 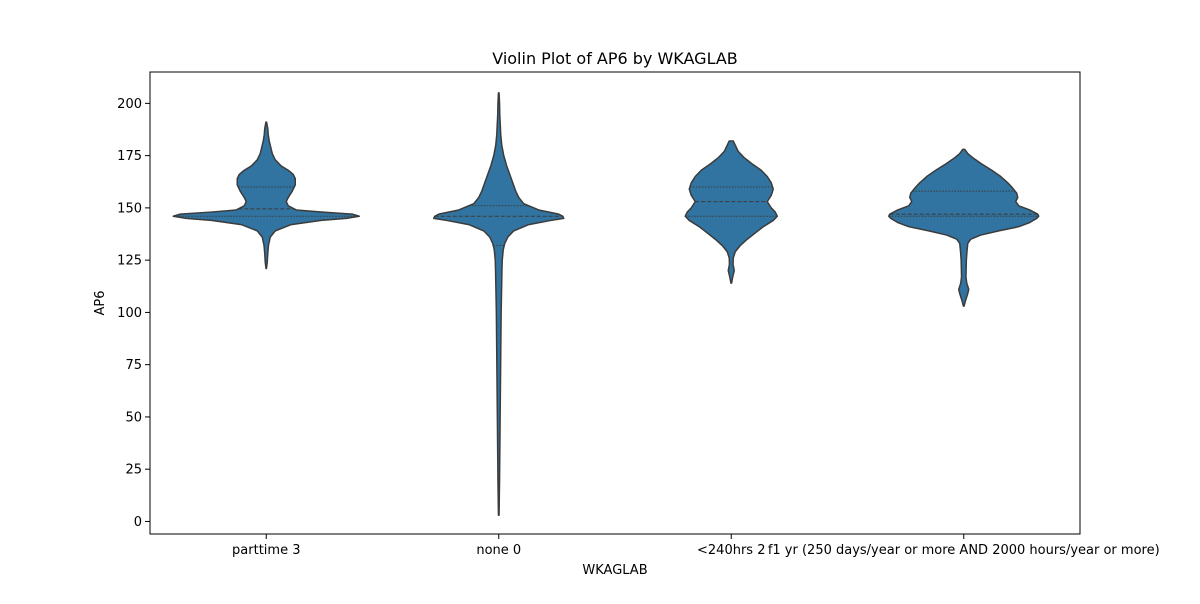 I want to click on y-axis: 0 25 50 75 100 125 150 175 200, so click(x=133, y=313).